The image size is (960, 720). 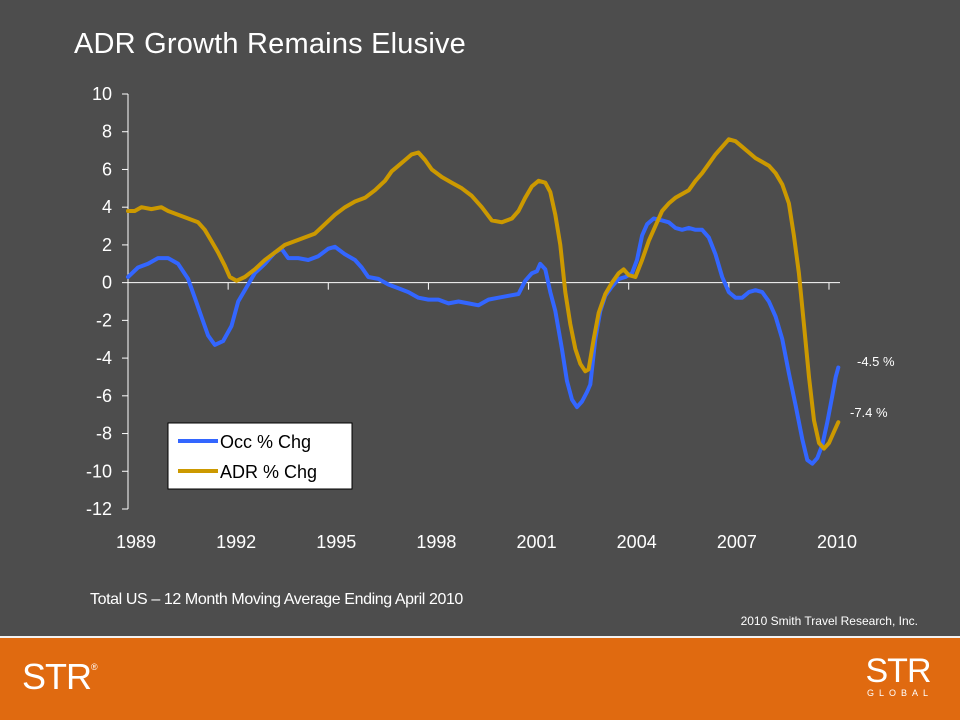 What do you see at coordinates (107, 245) in the screenshot?
I see `y-tick-label: 2` at bounding box center [107, 245].